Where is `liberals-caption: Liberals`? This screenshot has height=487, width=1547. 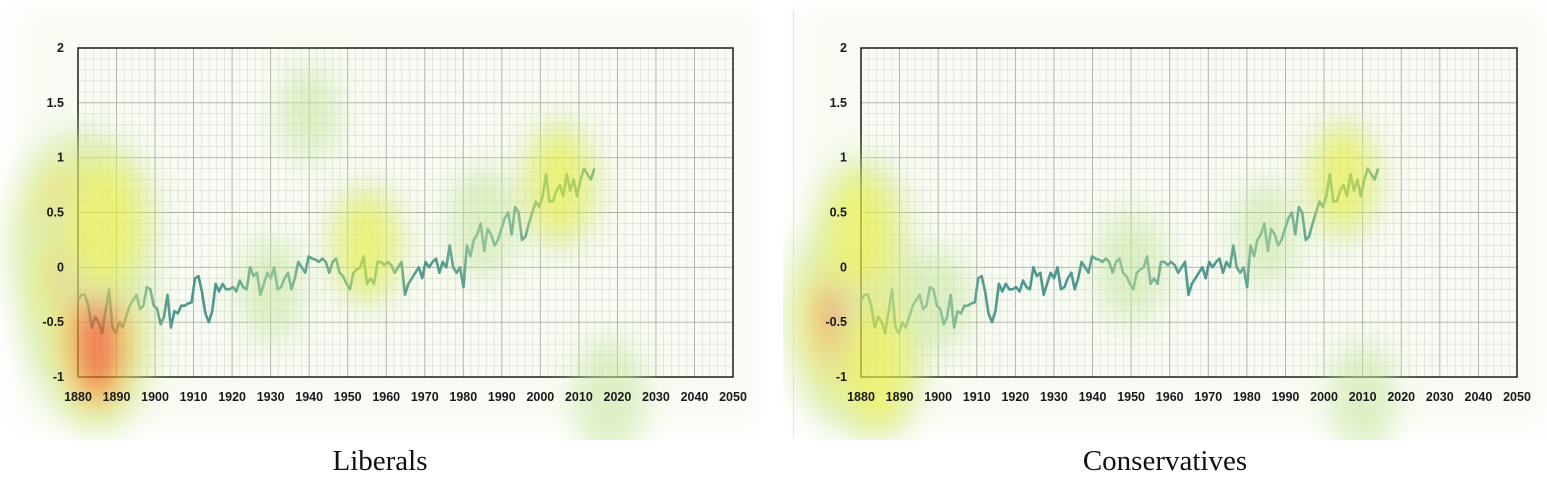 liberals-caption: Liberals is located at coordinates (380, 461).